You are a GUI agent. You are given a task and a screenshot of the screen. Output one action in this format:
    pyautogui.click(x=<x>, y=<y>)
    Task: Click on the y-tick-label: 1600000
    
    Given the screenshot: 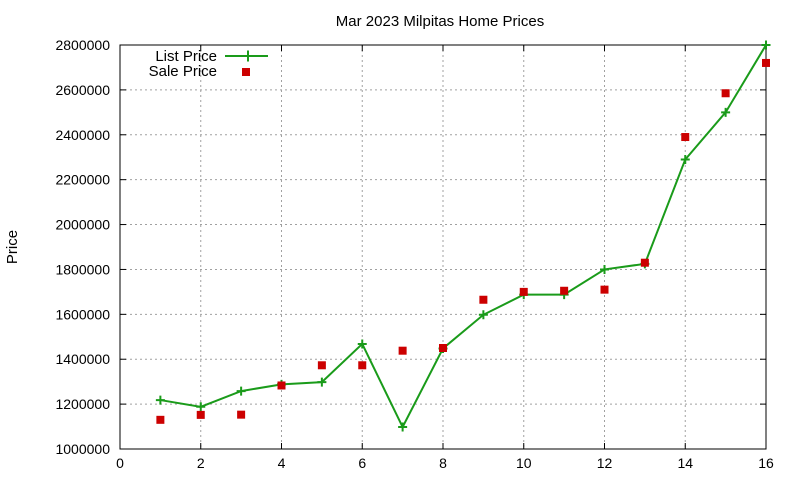 What is the action you would take?
    pyautogui.click(x=82, y=314)
    